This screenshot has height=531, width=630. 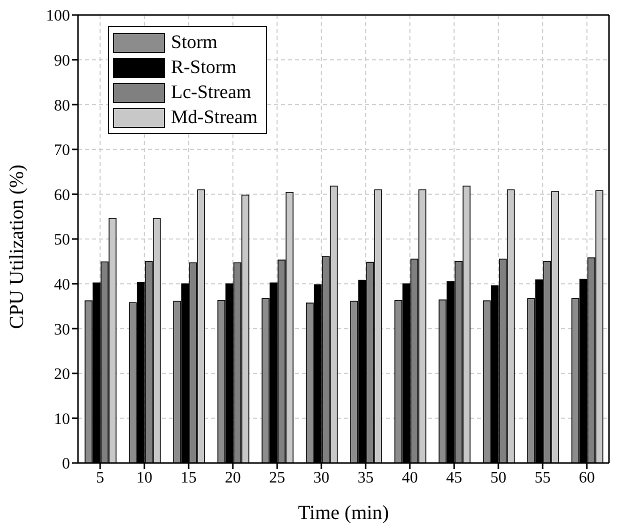 I want to click on x-tick-label: 45, so click(x=454, y=477).